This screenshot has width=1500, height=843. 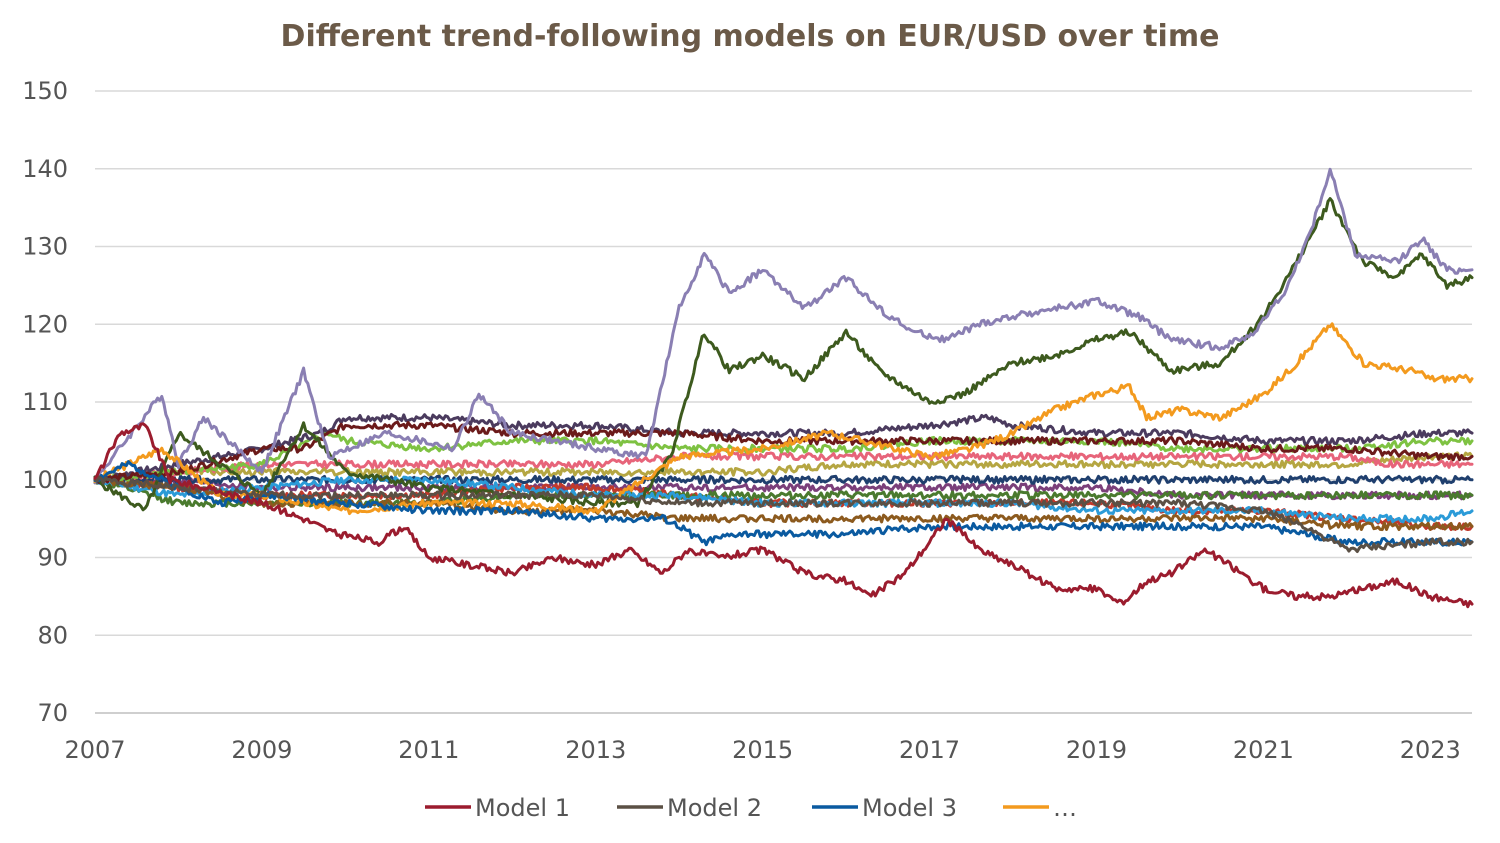 I want to click on legend-label: Model 2, so click(x=714, y=808).